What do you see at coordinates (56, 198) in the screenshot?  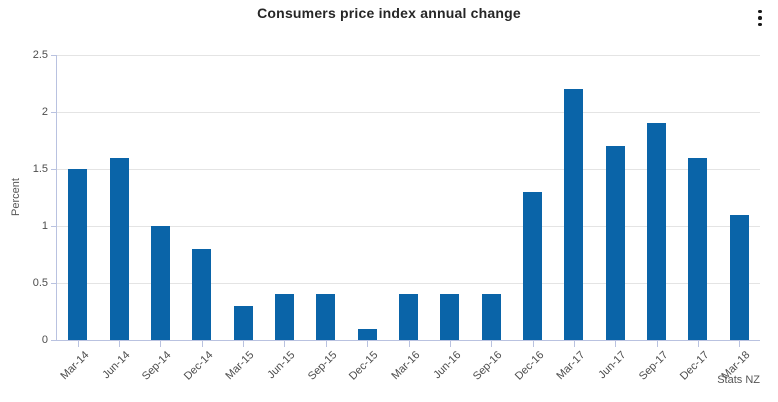 I see `y-axis-line` at bounding box center [56, 198].